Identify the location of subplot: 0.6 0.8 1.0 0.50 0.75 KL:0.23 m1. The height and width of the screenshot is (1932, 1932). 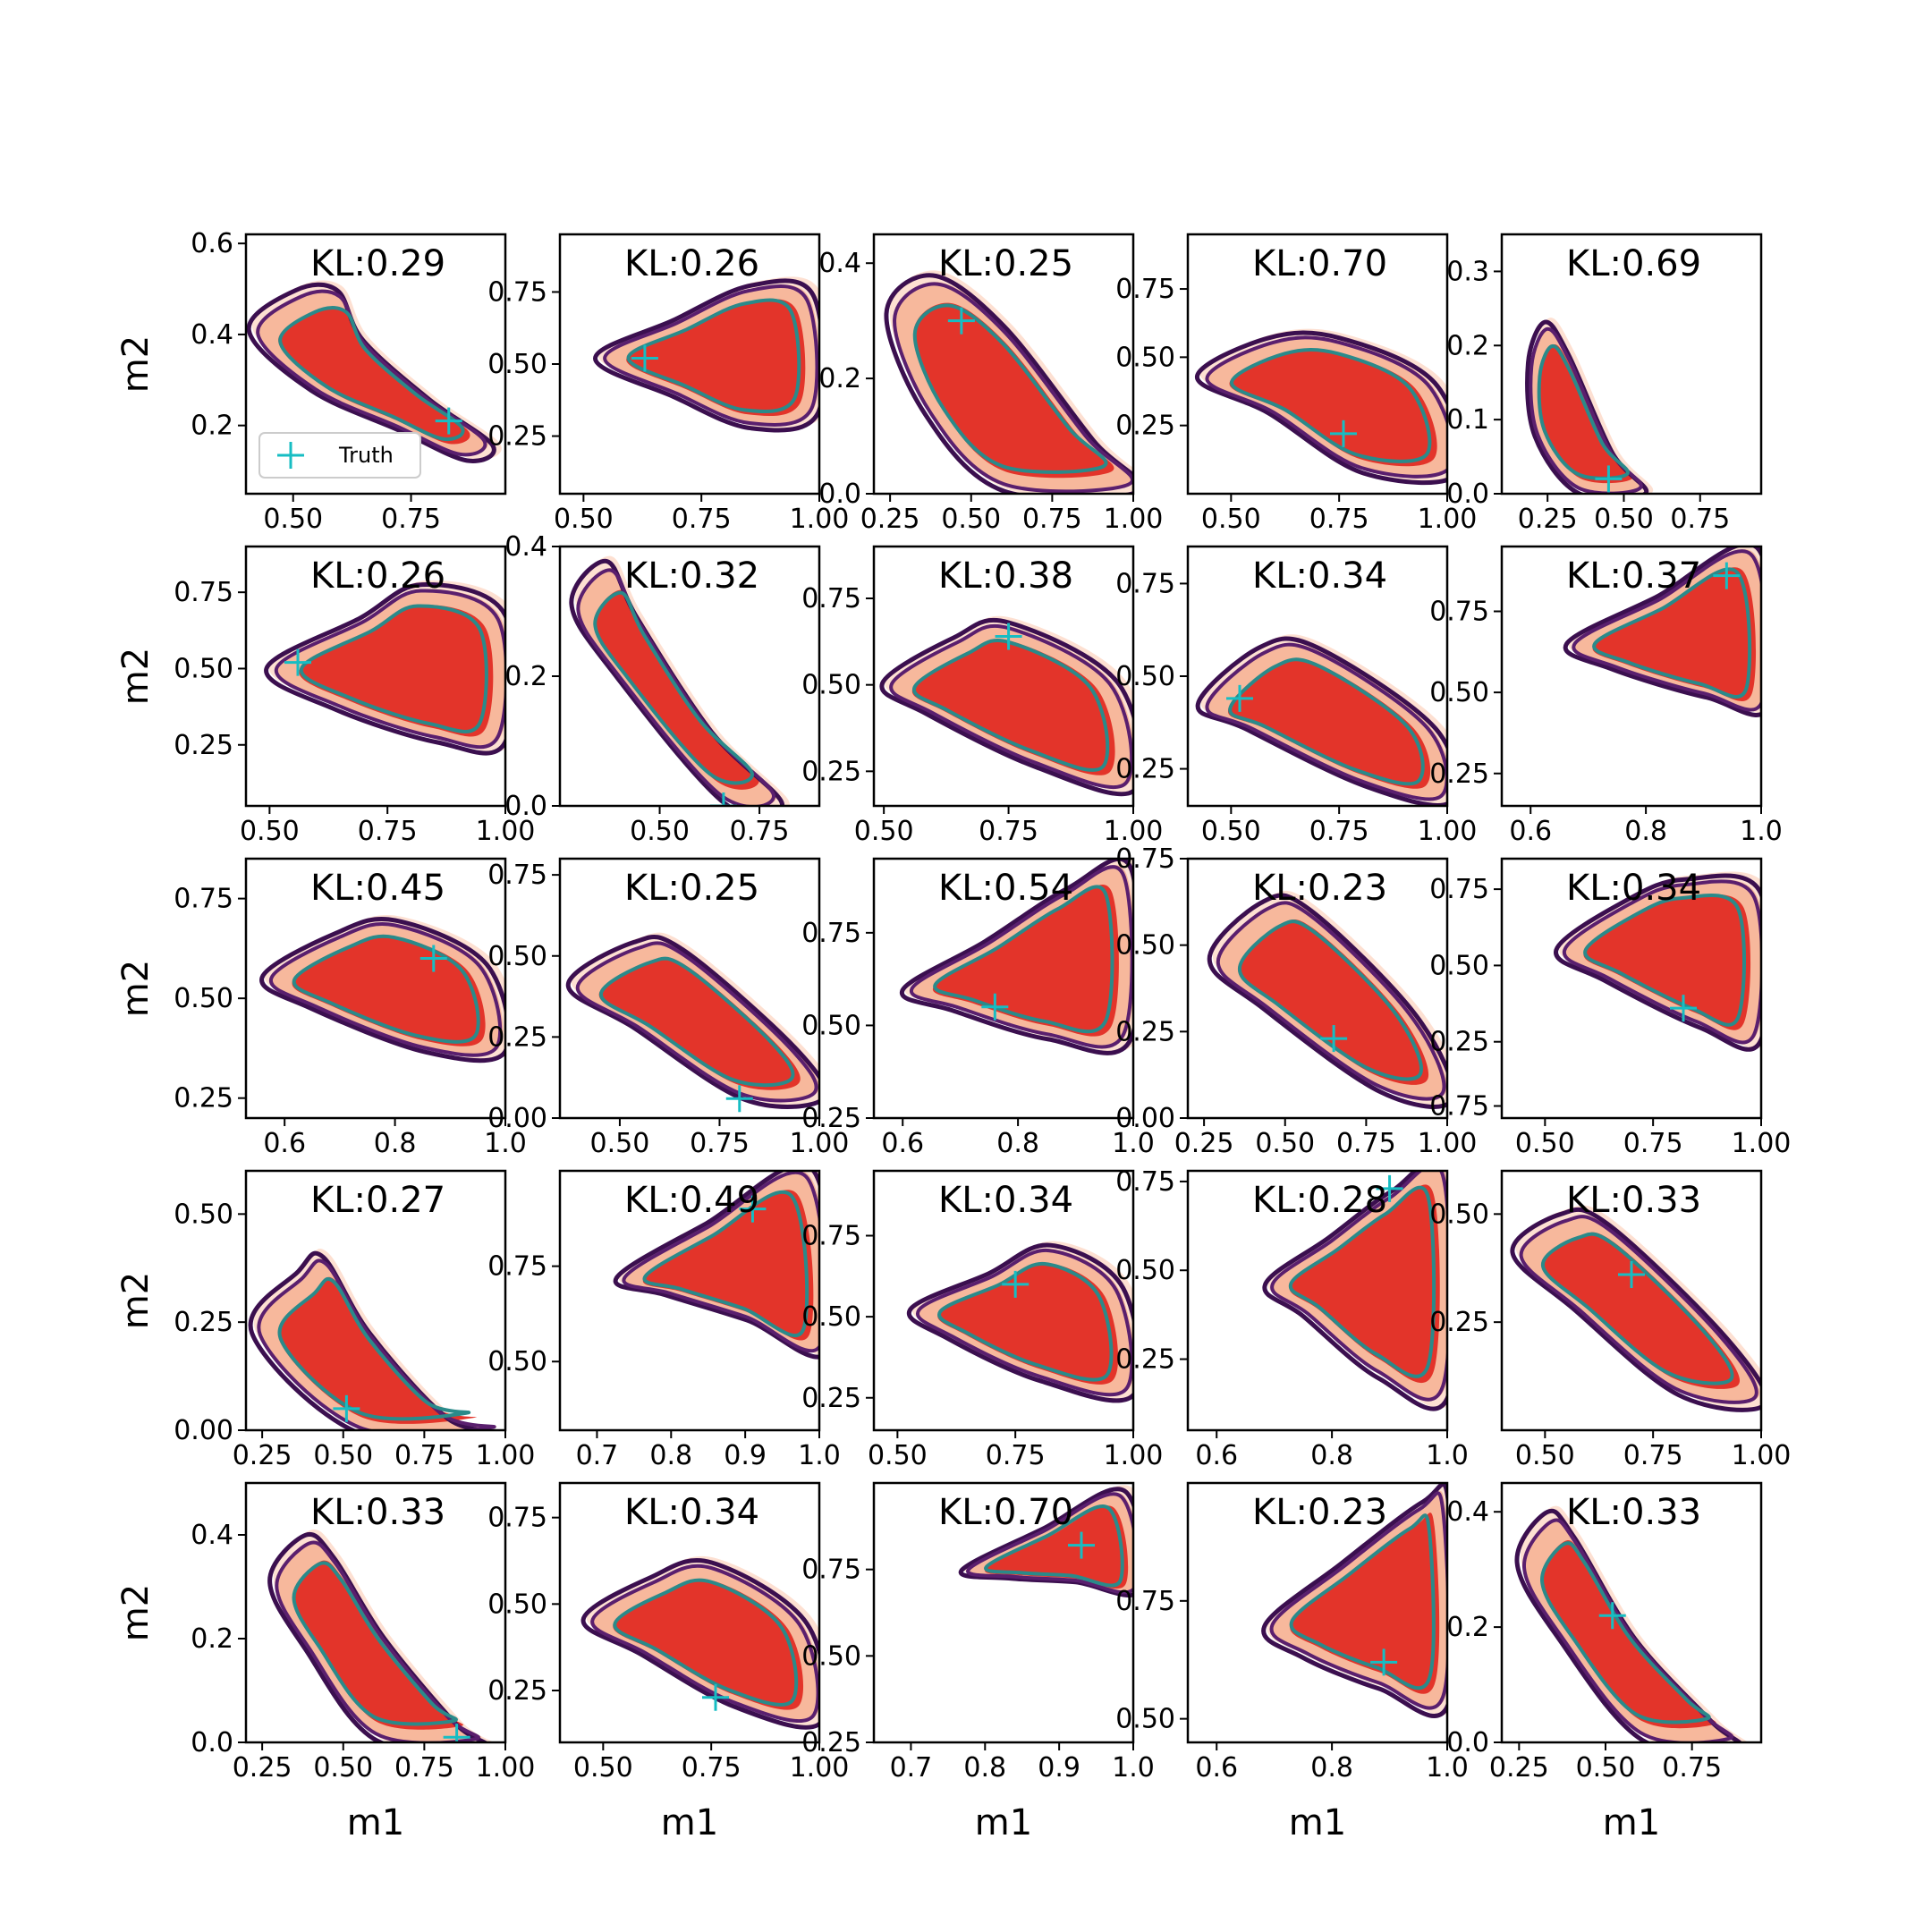
(1292, 1662).